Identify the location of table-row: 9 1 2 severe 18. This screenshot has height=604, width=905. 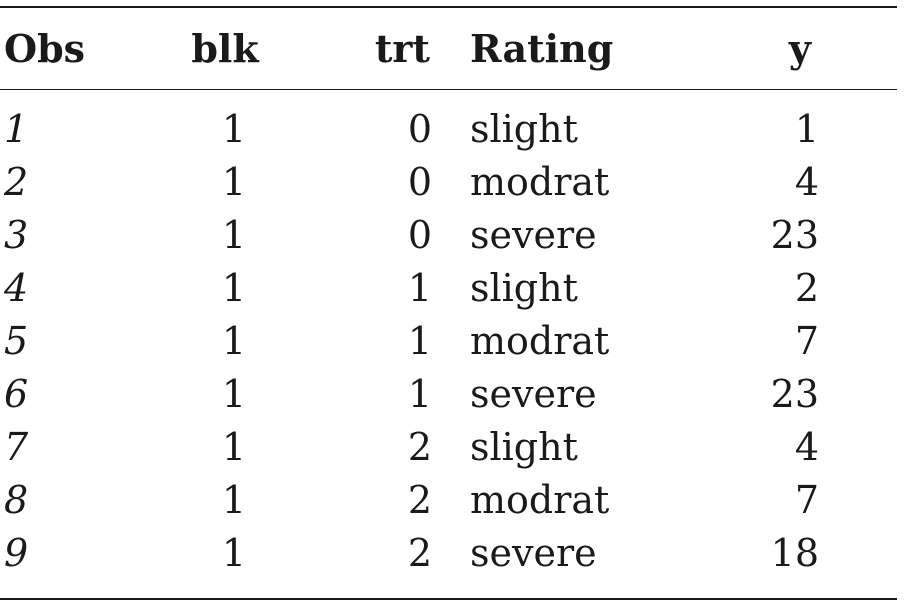
(448, 553).